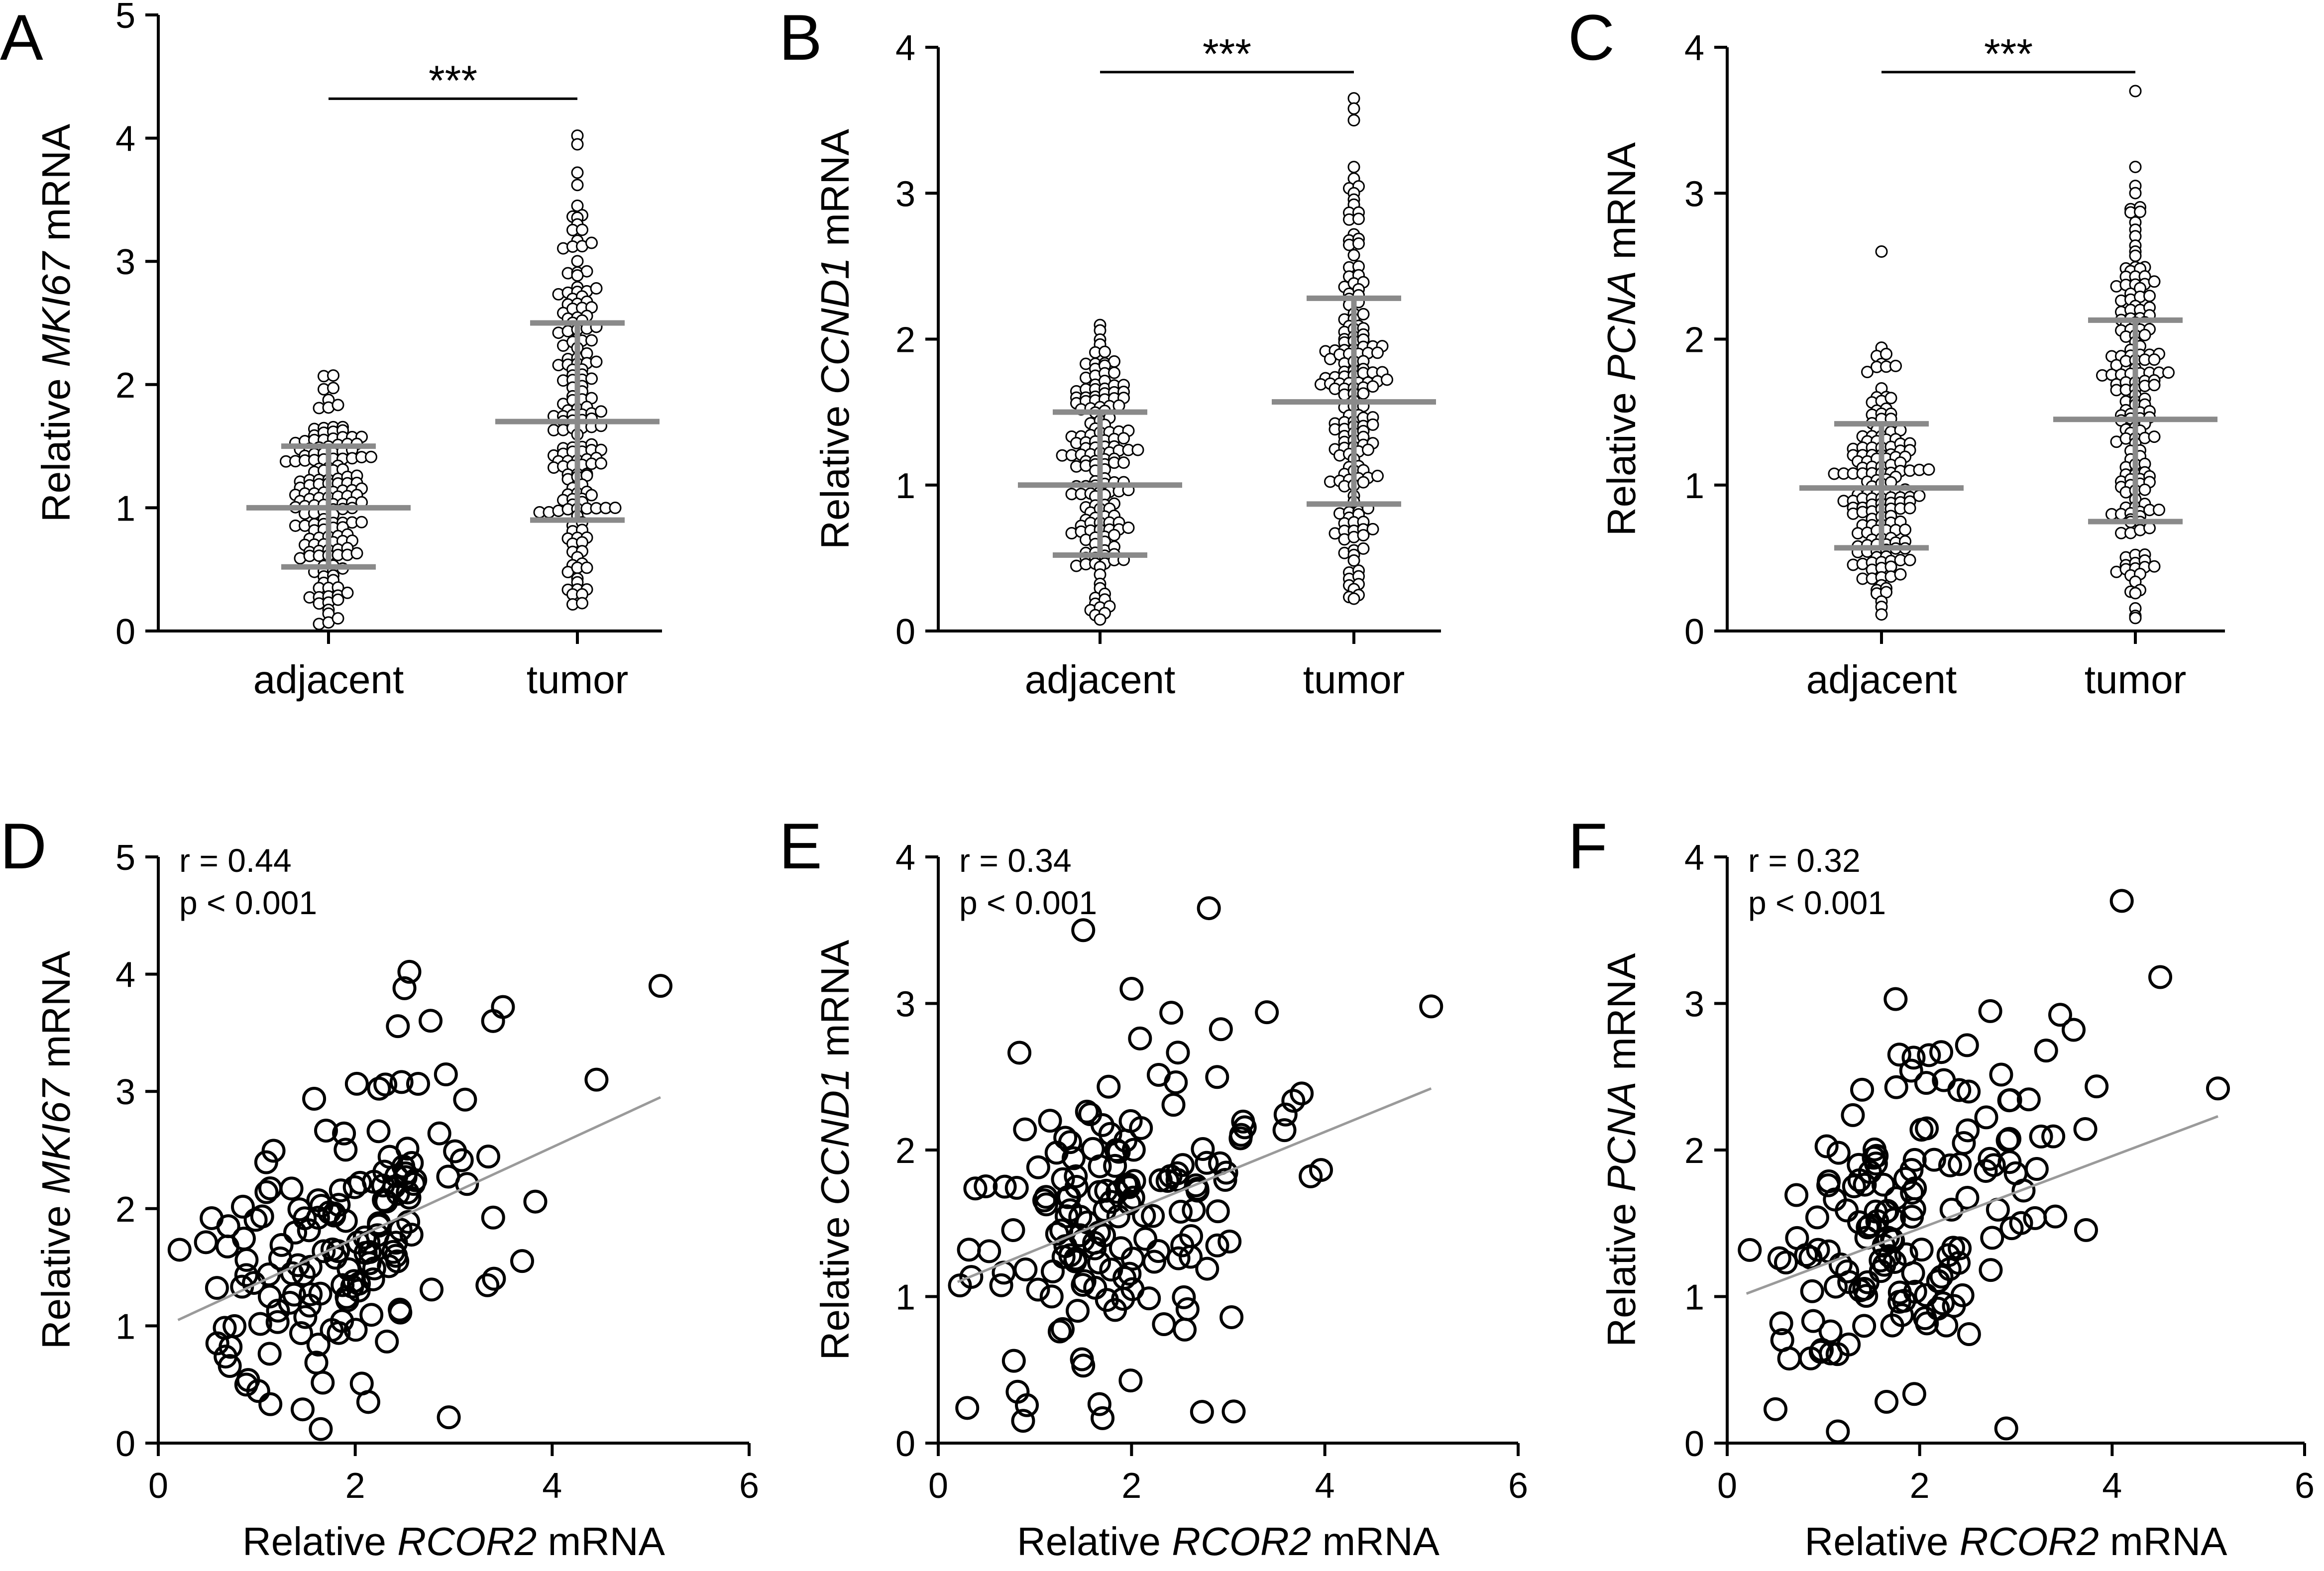  Describe the element at coordinates (158, 1486) in the screenshot. I see `x-tick-label: 0` at that location.